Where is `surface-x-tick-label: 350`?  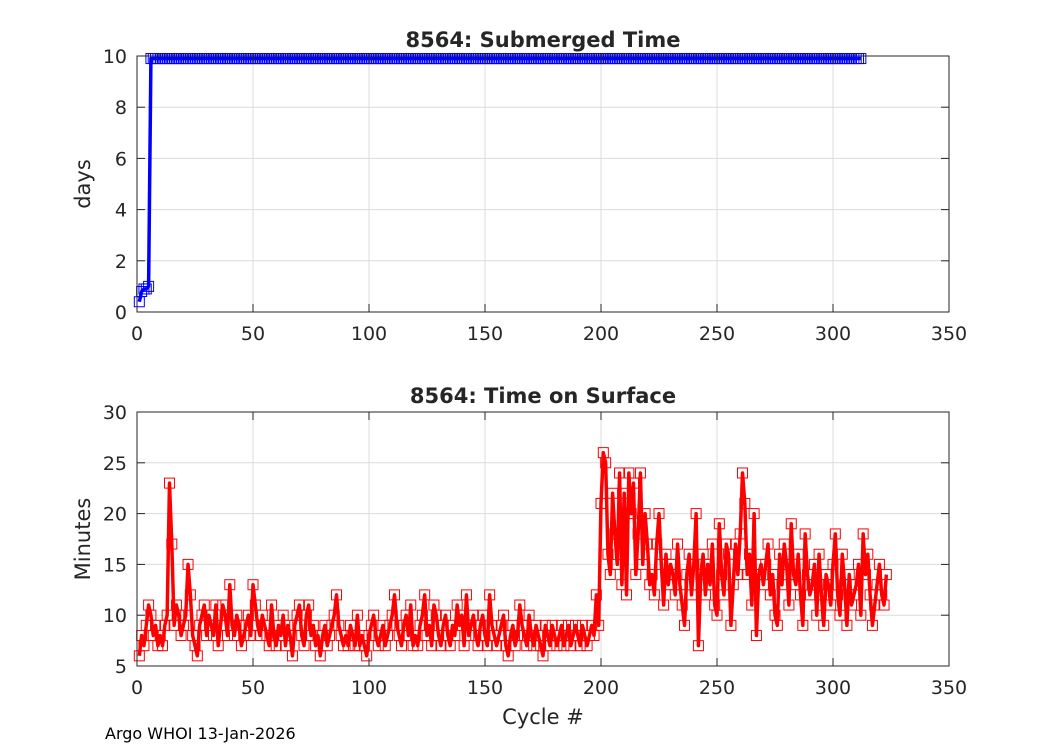
surface-x-tick-label: 350 is located at coordinates (949, 688).